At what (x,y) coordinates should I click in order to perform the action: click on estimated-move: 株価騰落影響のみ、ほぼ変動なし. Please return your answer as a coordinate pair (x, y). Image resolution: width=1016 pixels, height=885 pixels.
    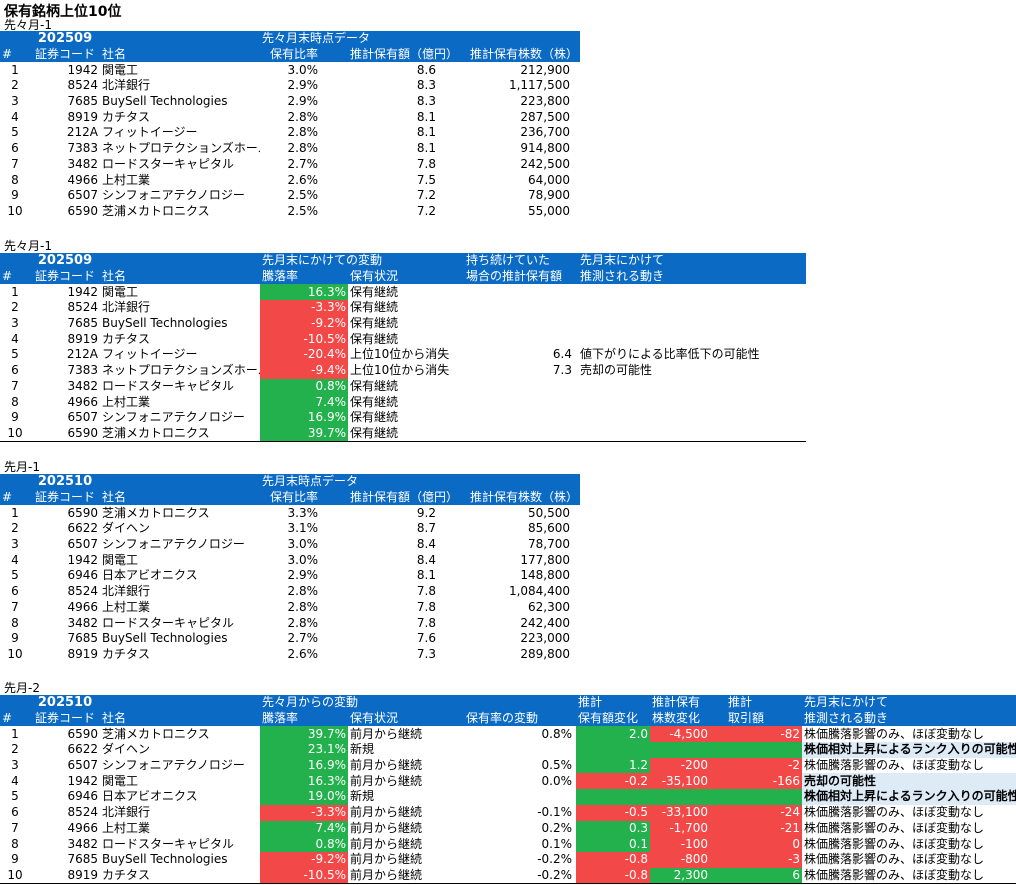
    Looking at the image, I should click on (894, 827).